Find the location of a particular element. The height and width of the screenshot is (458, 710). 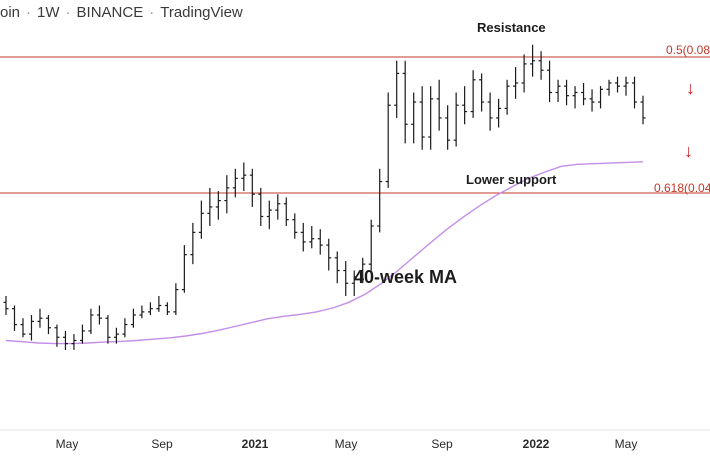

chart-header: oin · 1W · BINANCE · TradingView is located at coordinates (121, 12).